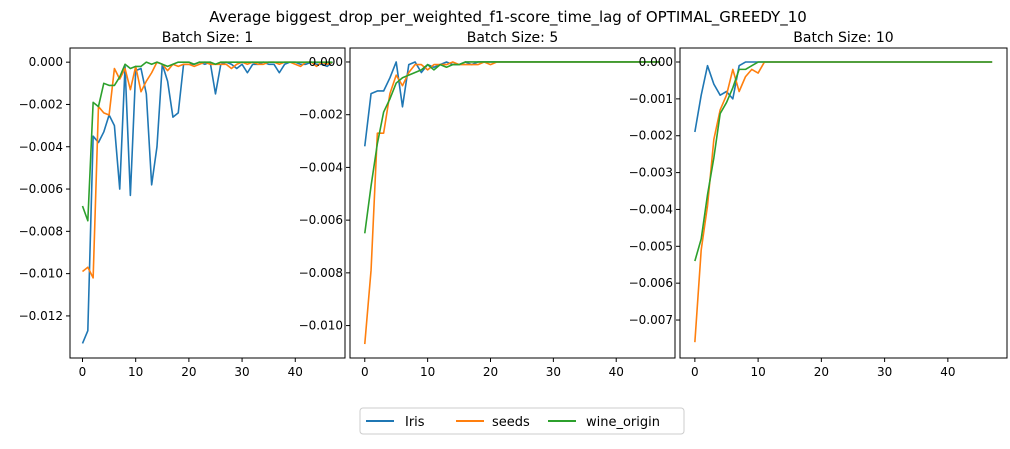  I want to click on legend: Iris seeds wine_origin, so click(522, 421).